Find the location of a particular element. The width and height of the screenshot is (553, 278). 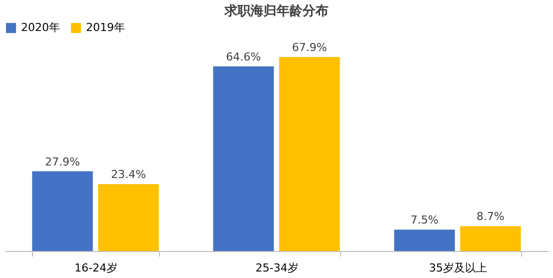

data-label: 7.5% is located at coordinates (424, 220).